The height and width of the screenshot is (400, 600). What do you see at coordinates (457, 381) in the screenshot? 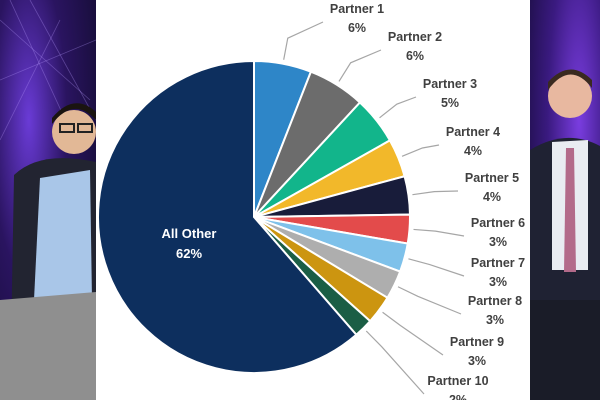
I see `slice-name-partner-10: Partner 10` at bounding box center [457, 381].